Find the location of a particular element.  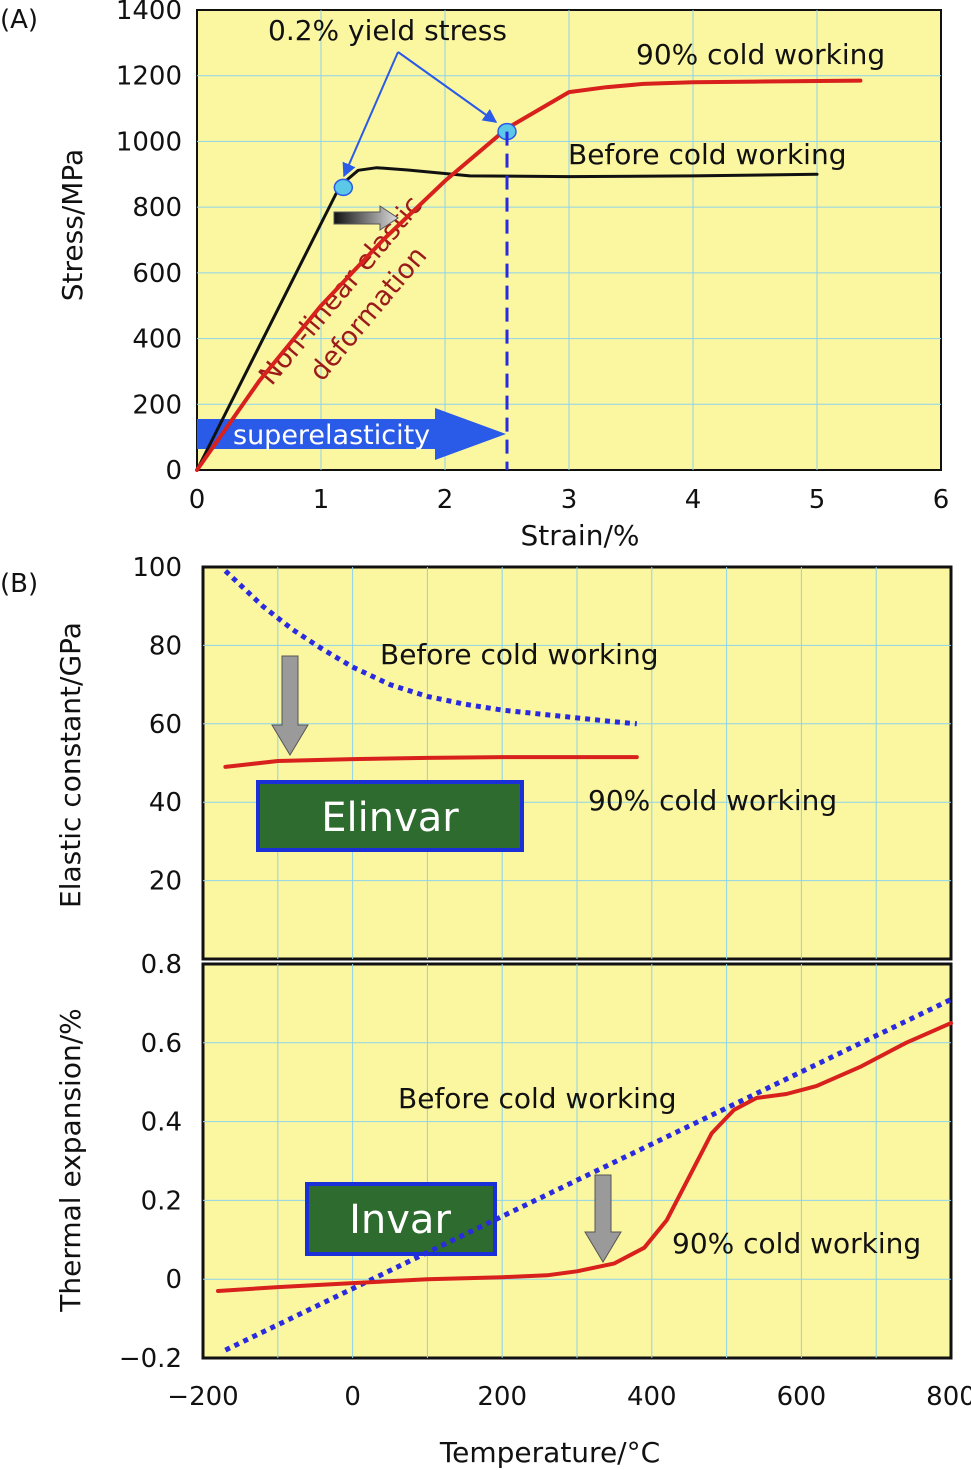

y-tick-label: 100 is located at coordinates (157, 568).